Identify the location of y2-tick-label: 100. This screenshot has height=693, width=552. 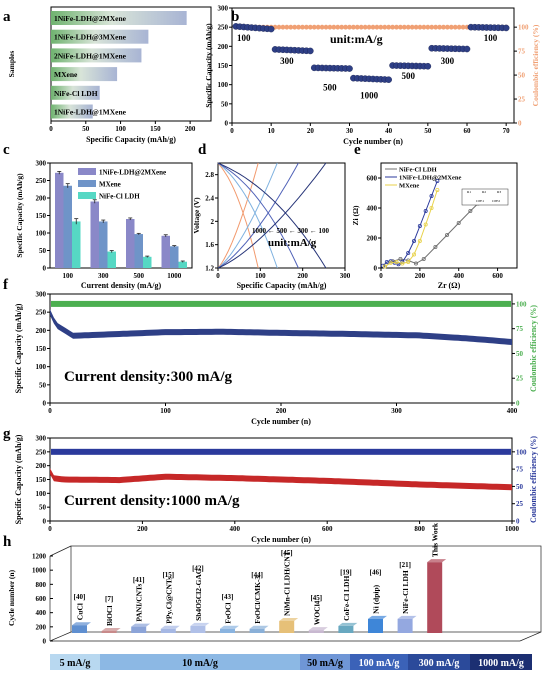
(521, 304).